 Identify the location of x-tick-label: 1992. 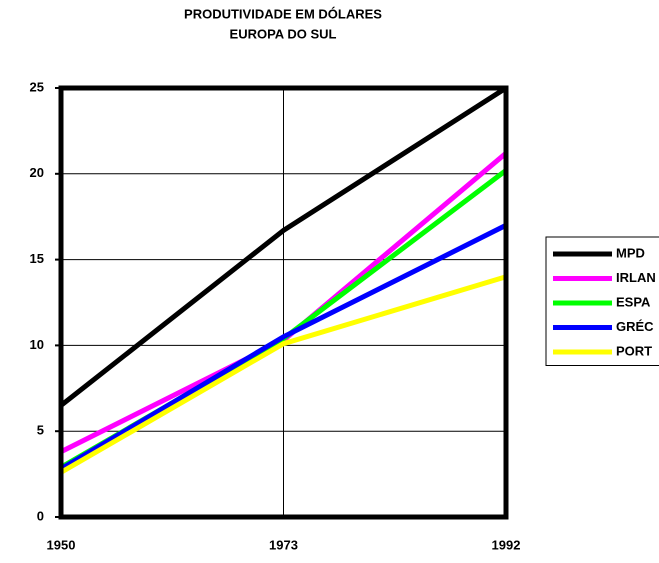
(506, 544).